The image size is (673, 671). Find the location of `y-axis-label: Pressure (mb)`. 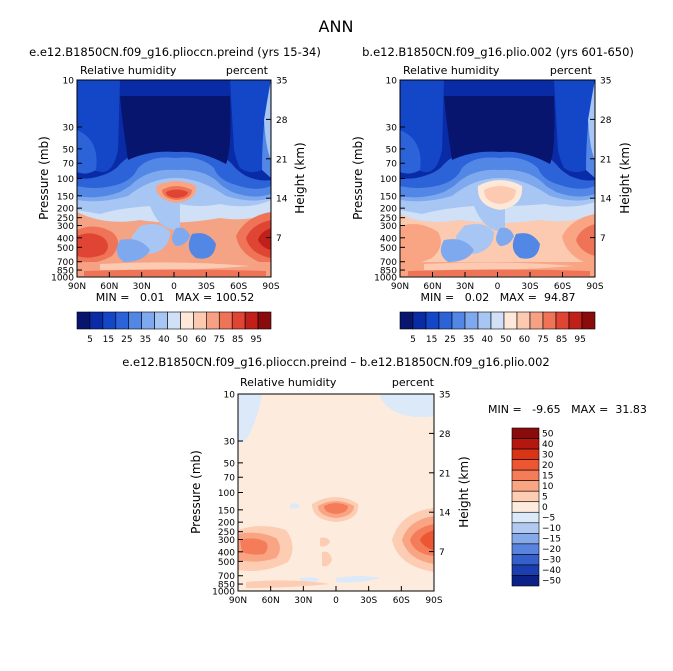

y-axis-label: Pressure (mb) is located at coordinates (44, 178).